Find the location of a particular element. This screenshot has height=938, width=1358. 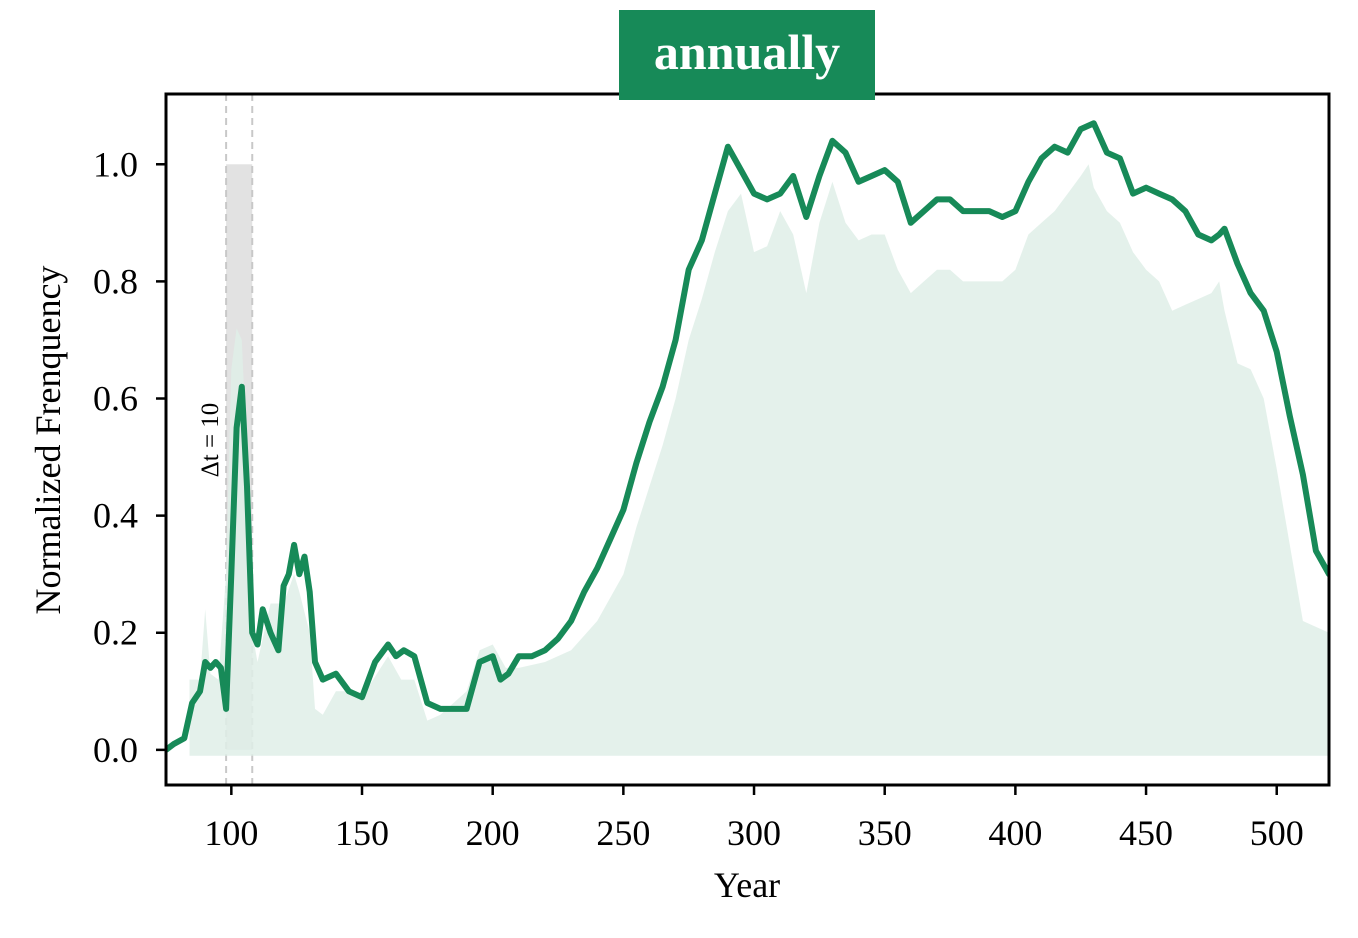

x-tick-label: 350 is located at coordinates (885, 833).